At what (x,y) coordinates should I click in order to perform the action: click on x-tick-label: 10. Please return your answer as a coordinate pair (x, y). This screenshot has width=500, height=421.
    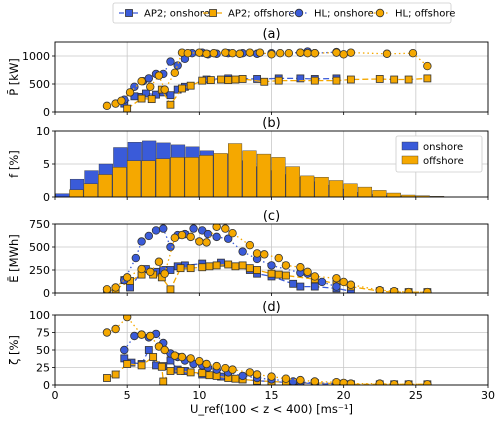
    Looking at the image, I should click on (199, 395).